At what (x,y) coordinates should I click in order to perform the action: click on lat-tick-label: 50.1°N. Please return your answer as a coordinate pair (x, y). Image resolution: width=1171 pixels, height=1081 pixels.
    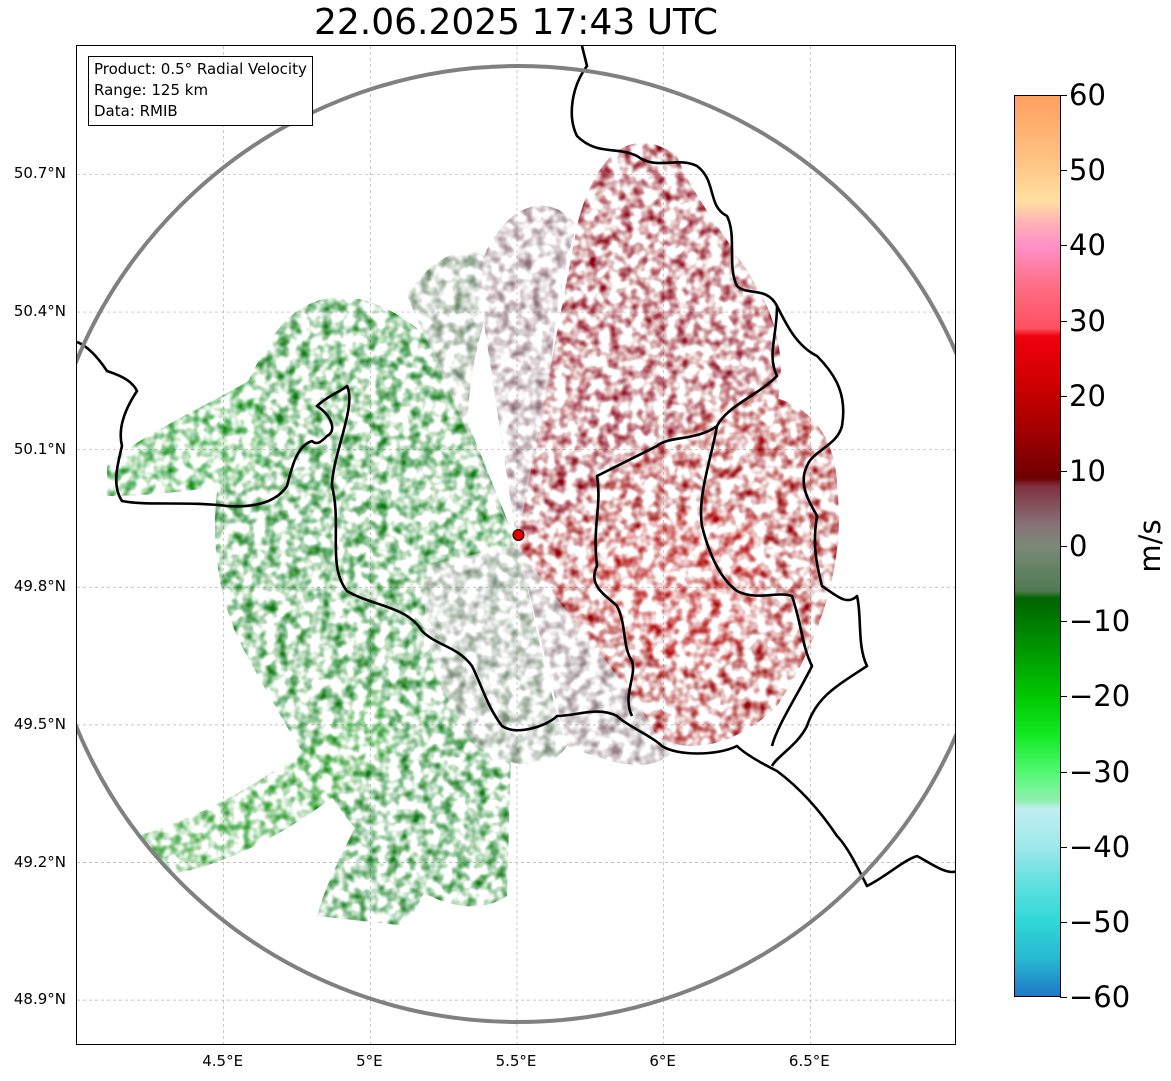
    Looking at the image, I should click on (39, 448).